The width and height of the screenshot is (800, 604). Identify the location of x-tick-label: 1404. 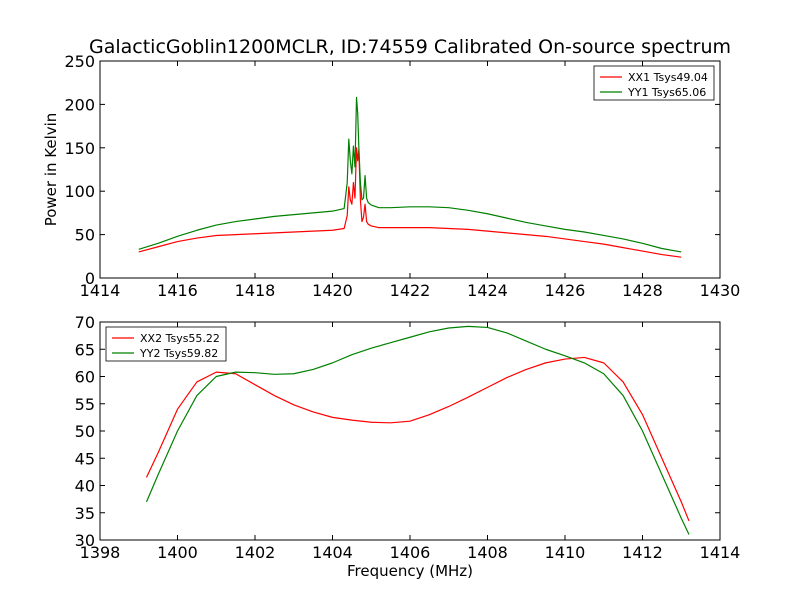
(332, 552).